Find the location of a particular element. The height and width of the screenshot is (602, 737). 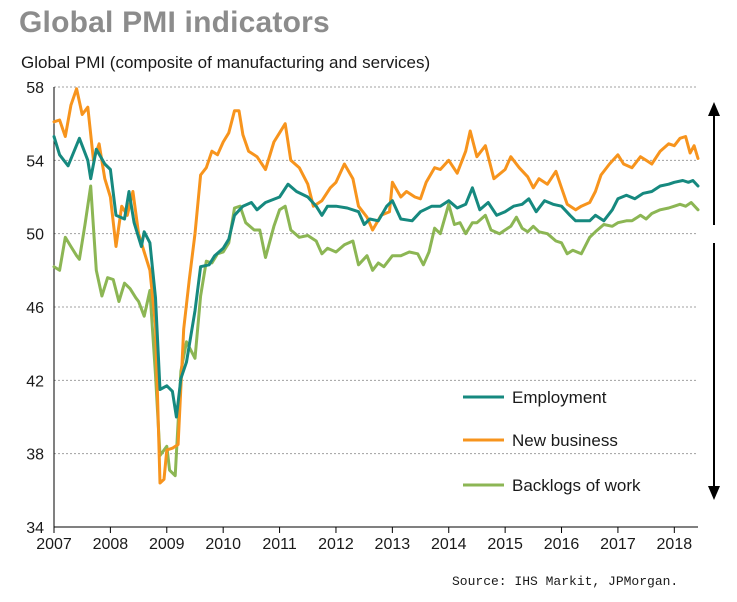

x-tick-label: 2007 is located at coordinates (54, 544).